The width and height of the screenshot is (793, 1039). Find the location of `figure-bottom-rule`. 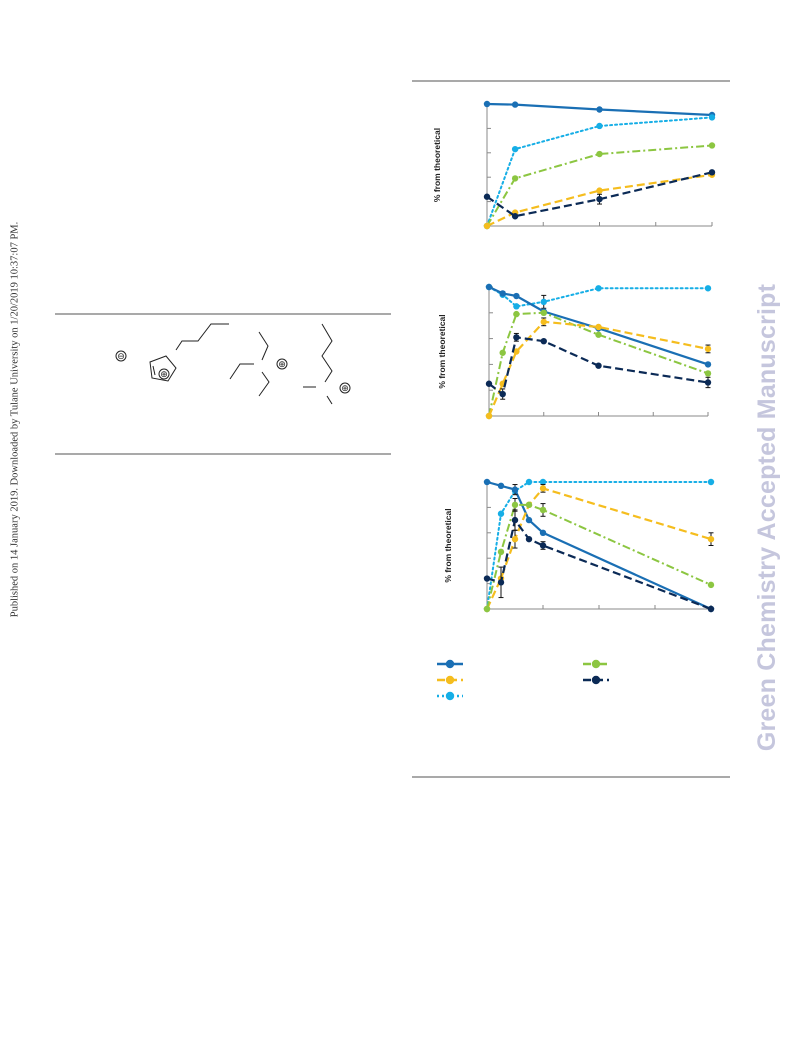

figure-bottom-rule is located at coordinates (571, 777).